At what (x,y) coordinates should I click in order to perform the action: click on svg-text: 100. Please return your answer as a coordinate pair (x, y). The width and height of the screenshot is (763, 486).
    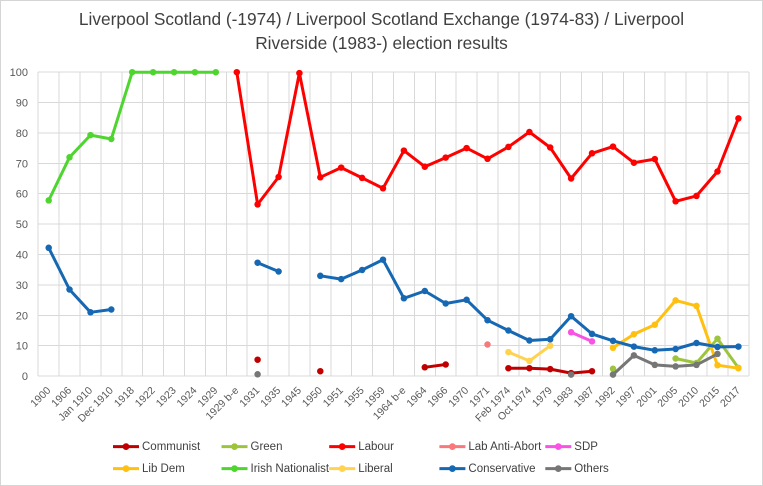
    Looking at the image, I should click on (19, 73).